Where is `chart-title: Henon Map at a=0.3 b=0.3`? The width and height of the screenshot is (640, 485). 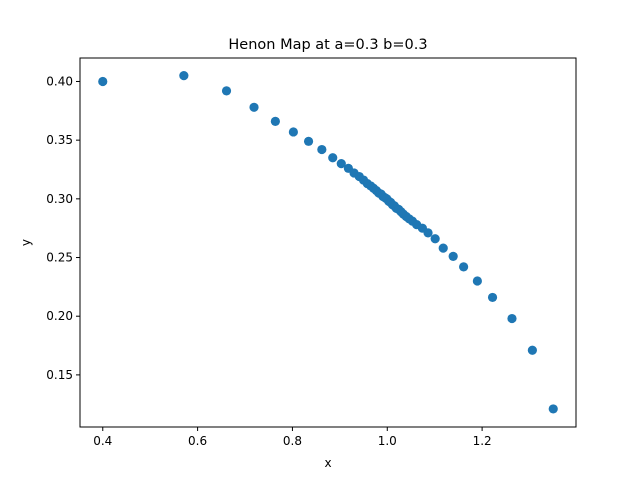
chart-title: Henon Map at a=0.3 b=0.3 is located at coordinates (327, 45).